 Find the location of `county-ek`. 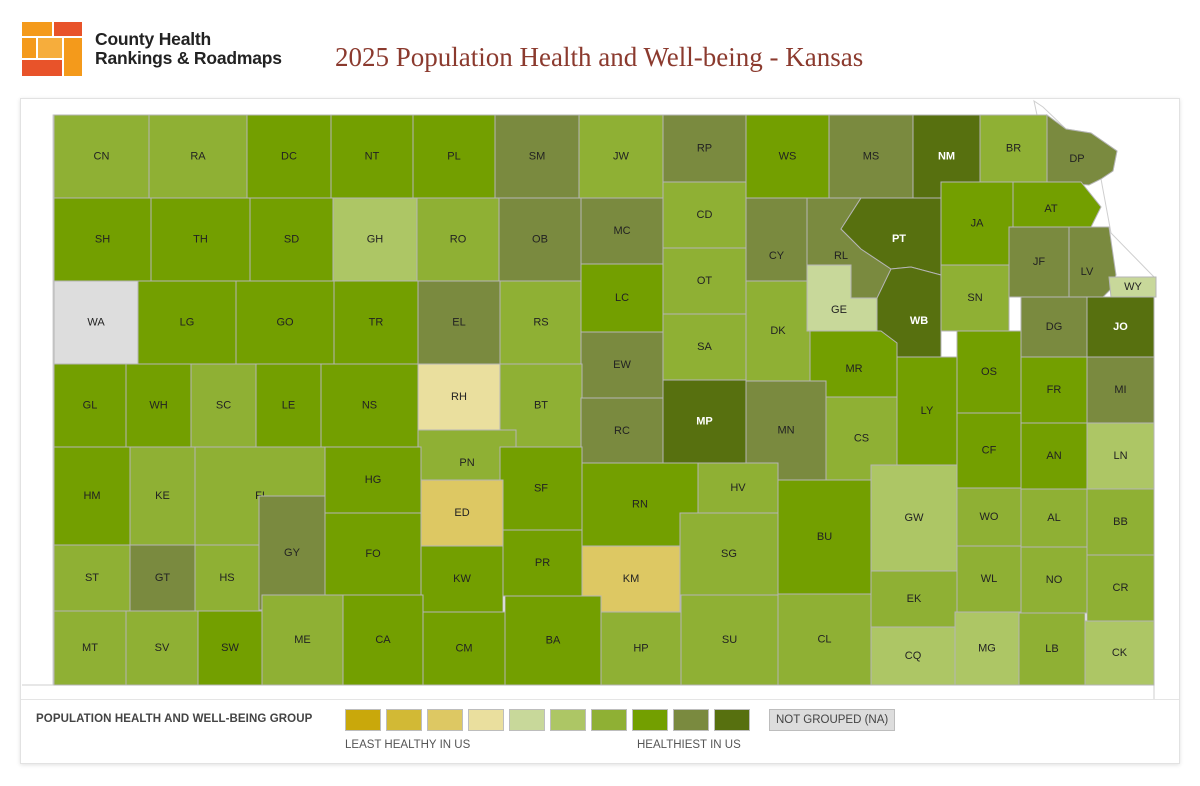

county-ek is located at coordinates (914, 599).